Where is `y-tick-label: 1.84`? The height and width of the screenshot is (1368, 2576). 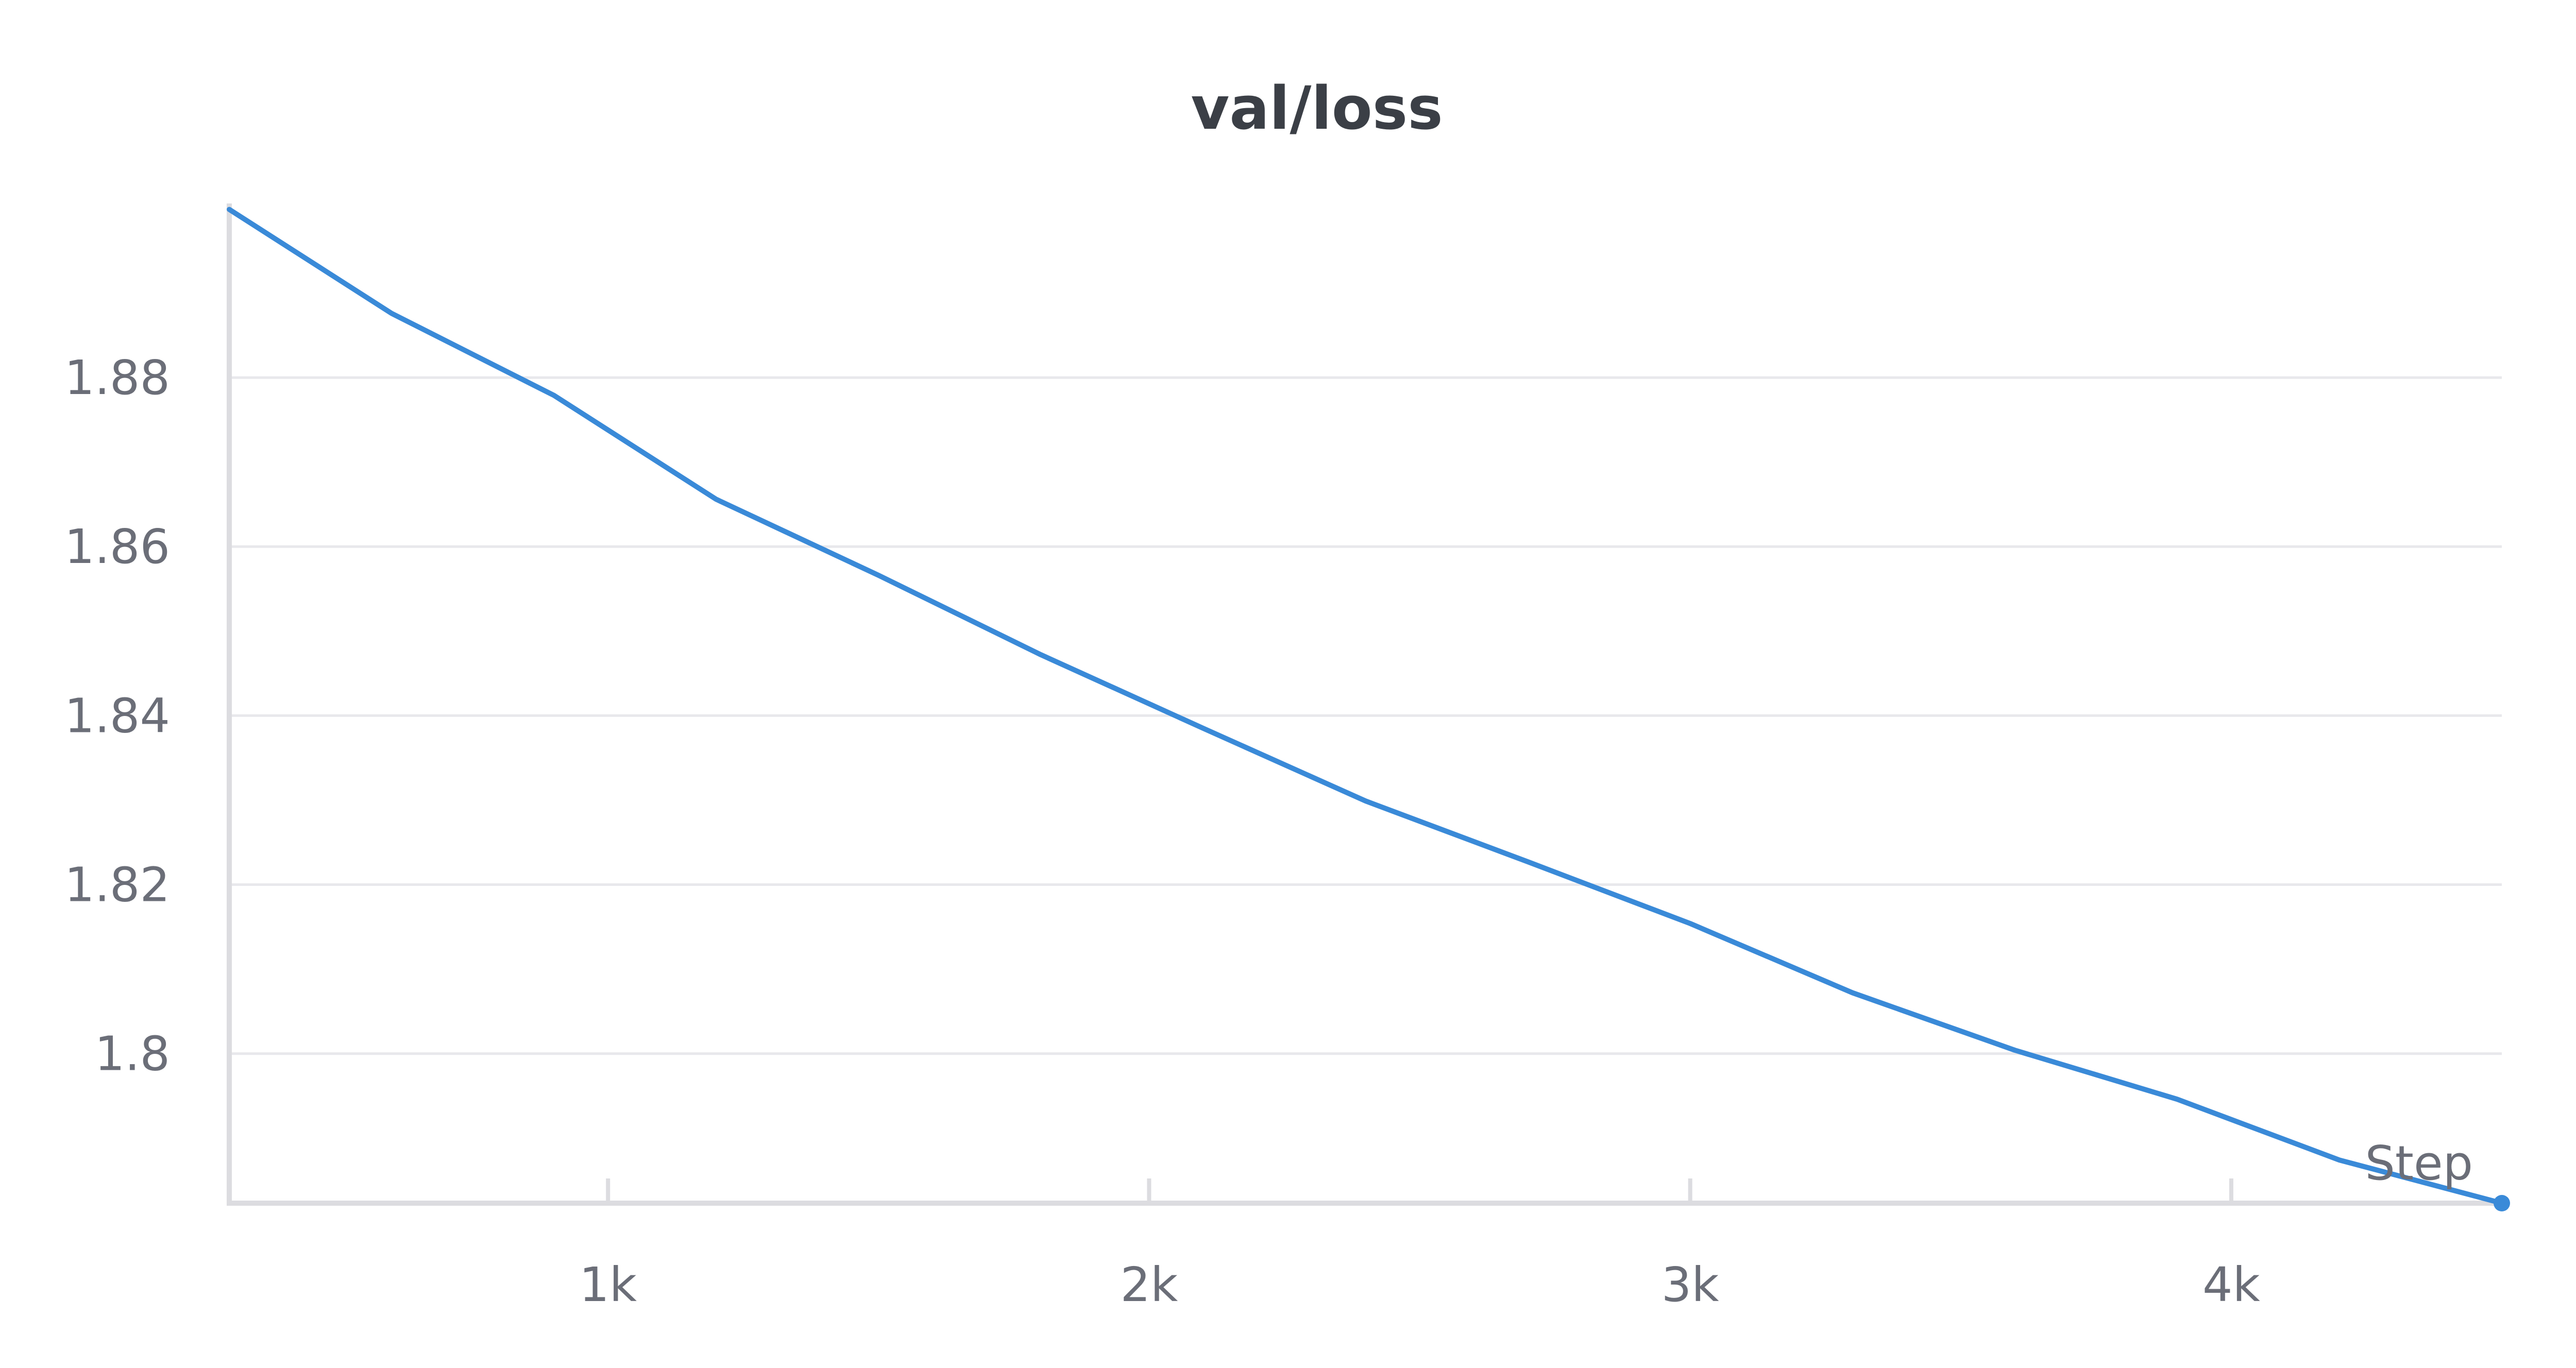 y-tick-label: 1.84 is located at coordinates (117, 715).